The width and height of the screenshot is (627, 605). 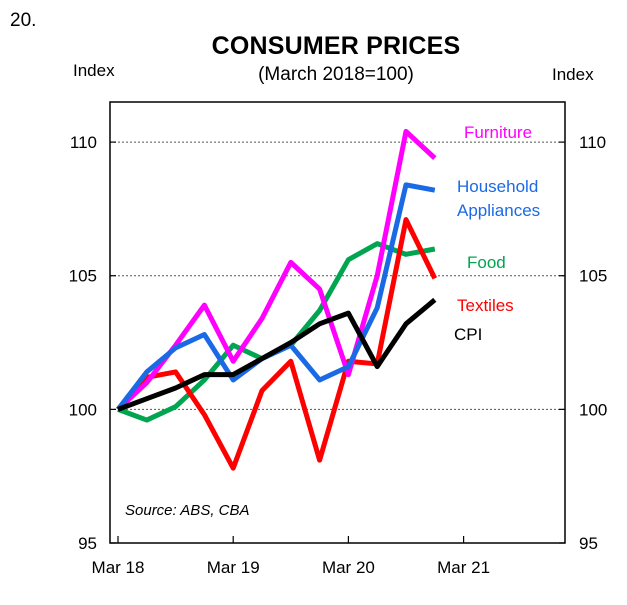 What do you see at coordinates (497, 186) in the screenshot?
I see `series-label-household-appliances-0: Household` at bounding box center [497, 186].